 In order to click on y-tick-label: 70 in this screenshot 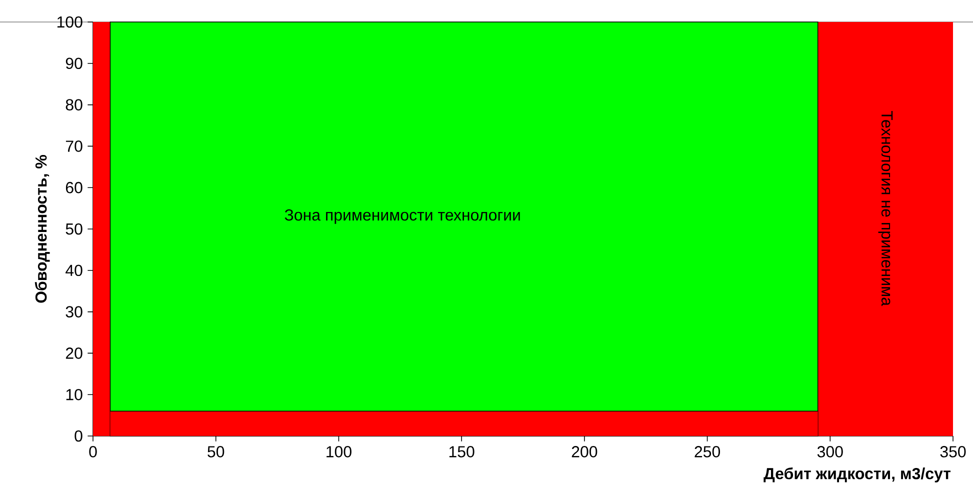, I will do `click(74, 146)`.